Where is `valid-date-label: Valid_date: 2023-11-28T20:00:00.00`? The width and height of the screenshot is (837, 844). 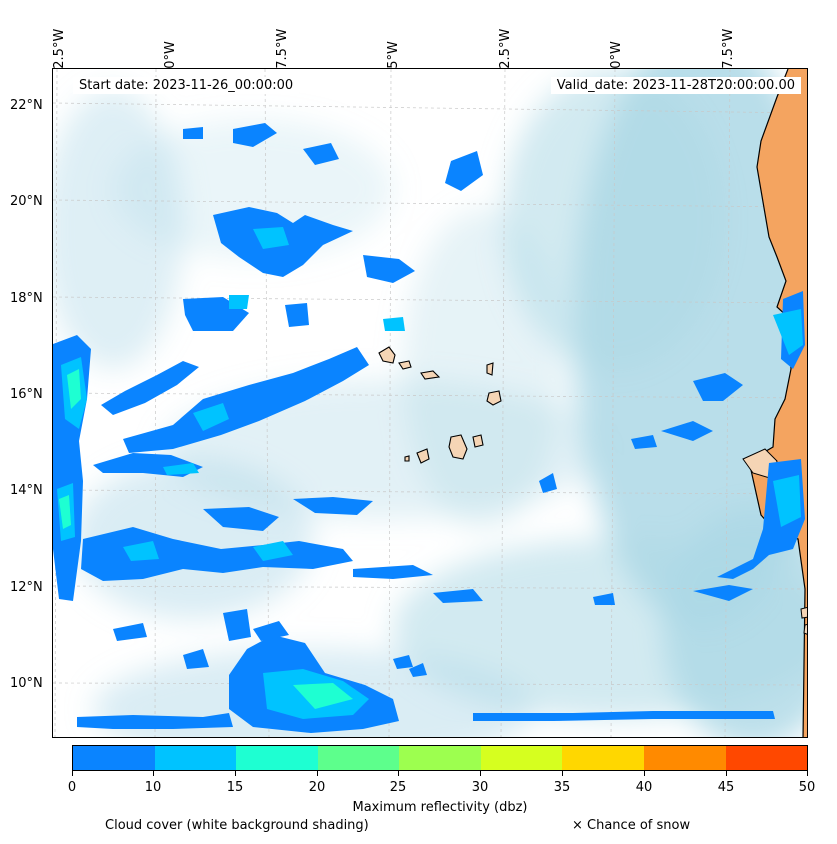
valid-date-label: Valid_date: 2023-11-28T20:00:00.00 is located at coordinates (675, 85).